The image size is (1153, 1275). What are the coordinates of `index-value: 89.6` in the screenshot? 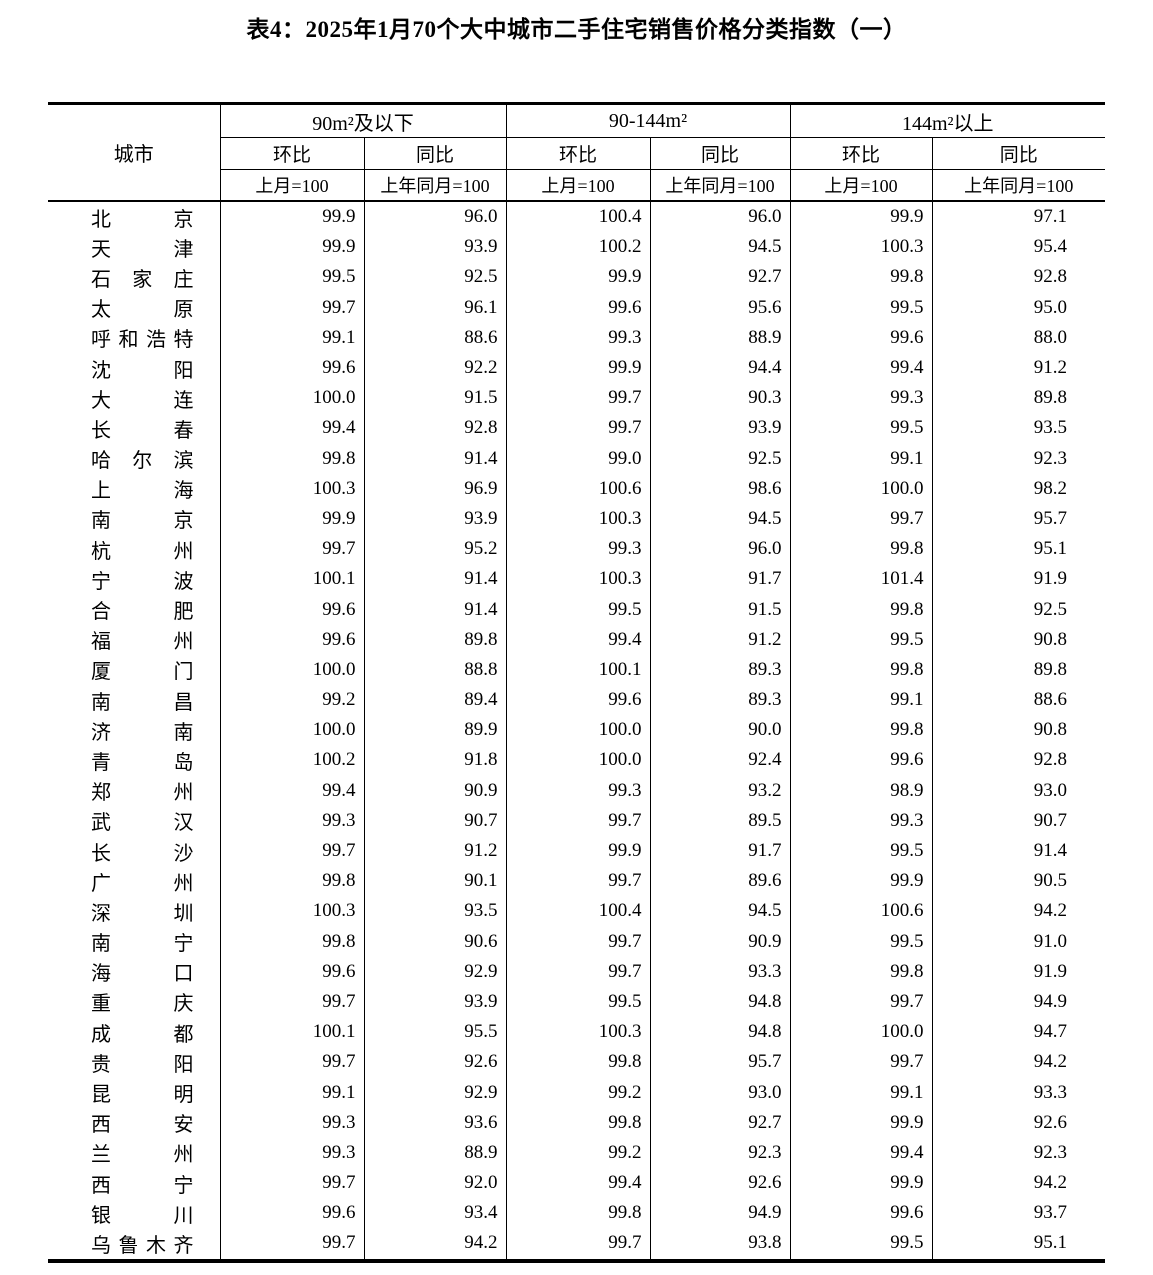 It's located at (719, 881).